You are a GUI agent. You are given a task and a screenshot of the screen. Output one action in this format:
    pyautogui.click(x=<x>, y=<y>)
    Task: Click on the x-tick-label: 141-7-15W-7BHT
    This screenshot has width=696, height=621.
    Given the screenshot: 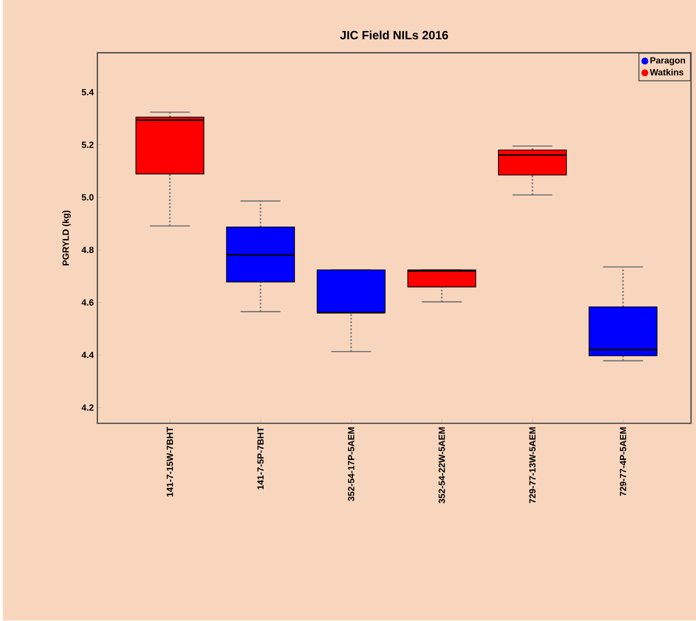 What is the action you would take?
    pyautogui.click(x=170, y=462)
    